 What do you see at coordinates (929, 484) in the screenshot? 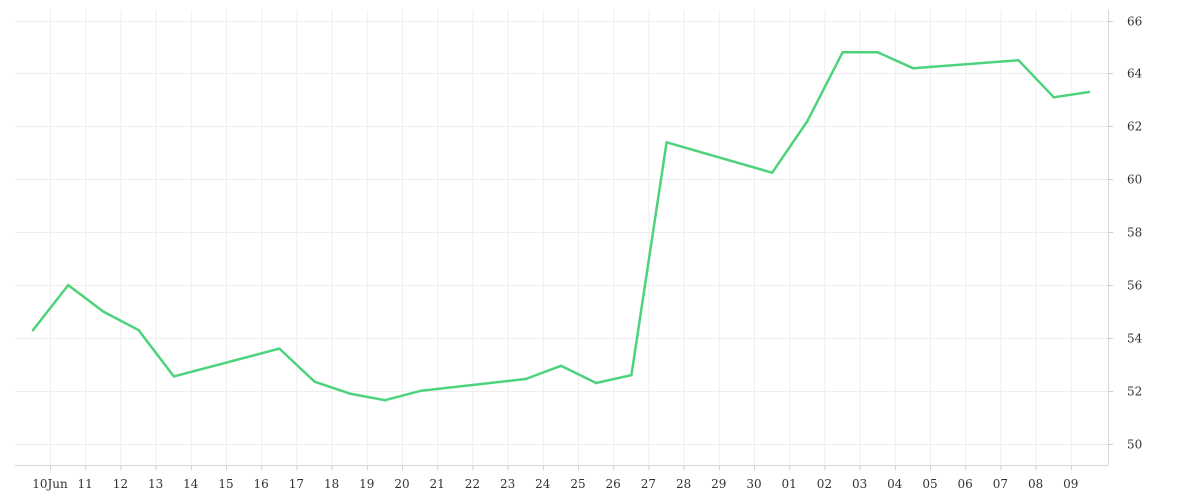
I see `x-tick-label: 05` at bounding box center [929, 484].